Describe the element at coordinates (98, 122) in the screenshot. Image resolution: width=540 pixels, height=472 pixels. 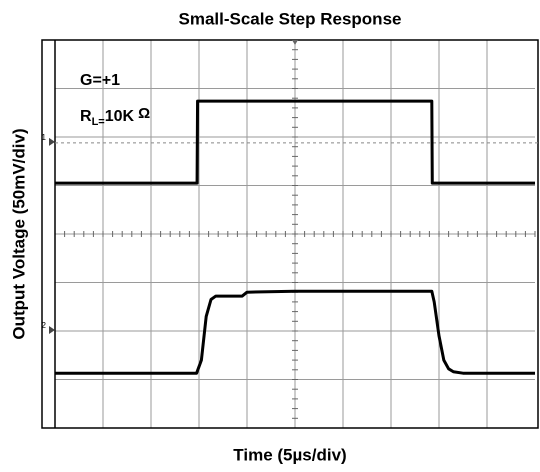
I see `load-subscript: L=` at that location.